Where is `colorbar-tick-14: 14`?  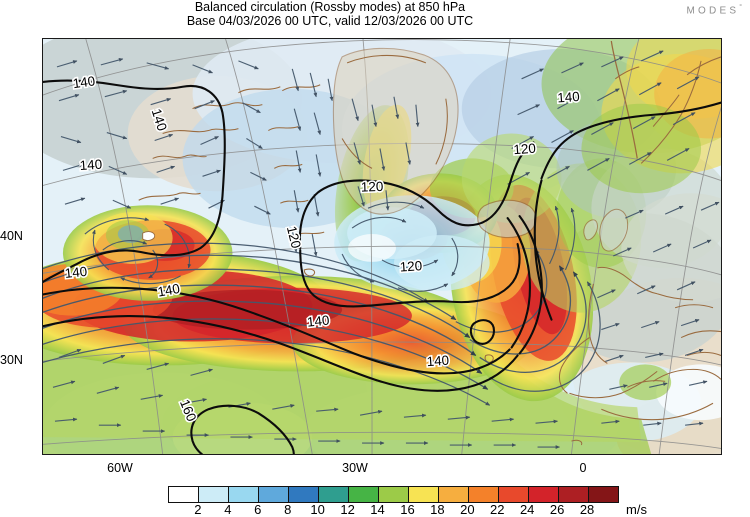 colorbar-tick-14: 14 is located at coordinates (377, 509).